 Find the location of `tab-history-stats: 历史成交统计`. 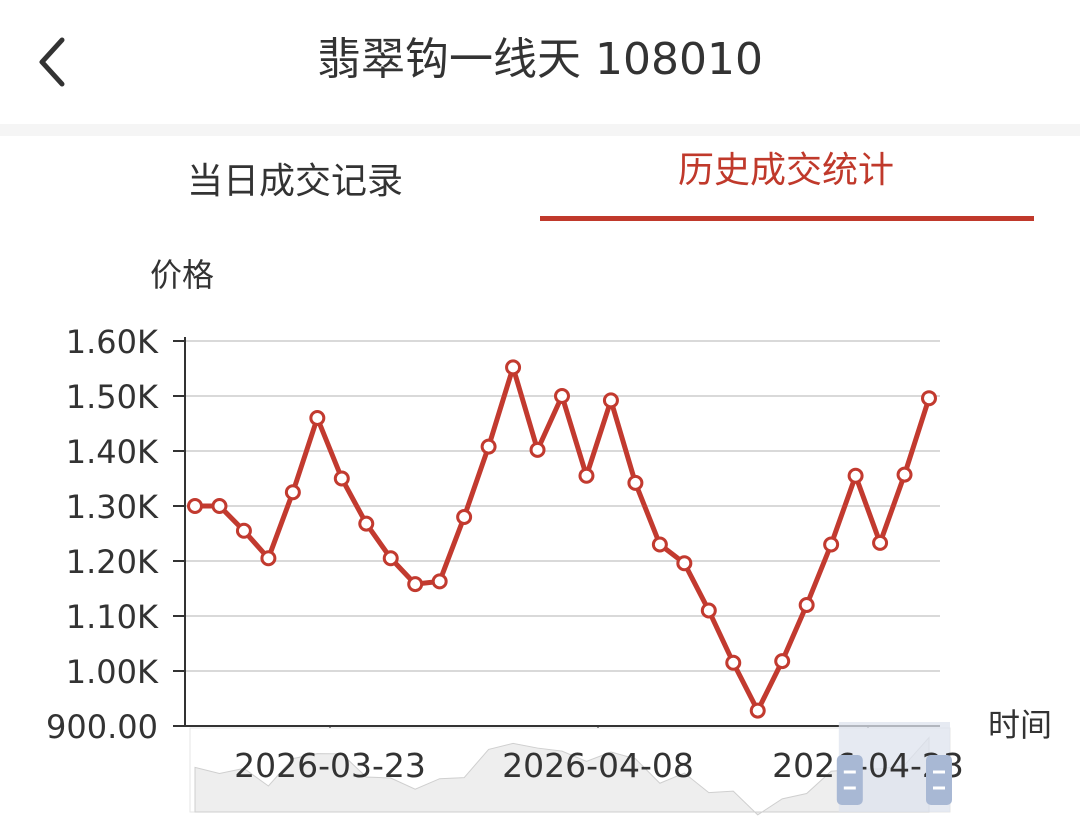

tab-history-stats: 历史成交统计 is located at coordinates (785, 170).